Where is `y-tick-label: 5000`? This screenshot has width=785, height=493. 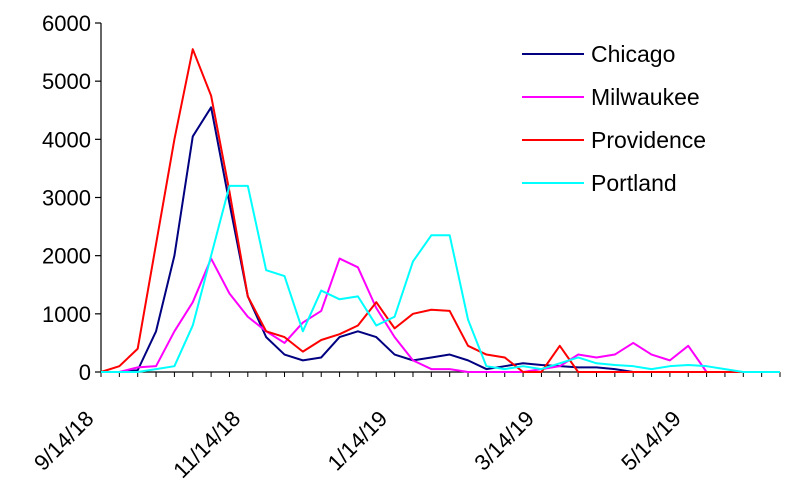
y-tick-label: 5000 is located at coordinates (66, 81).